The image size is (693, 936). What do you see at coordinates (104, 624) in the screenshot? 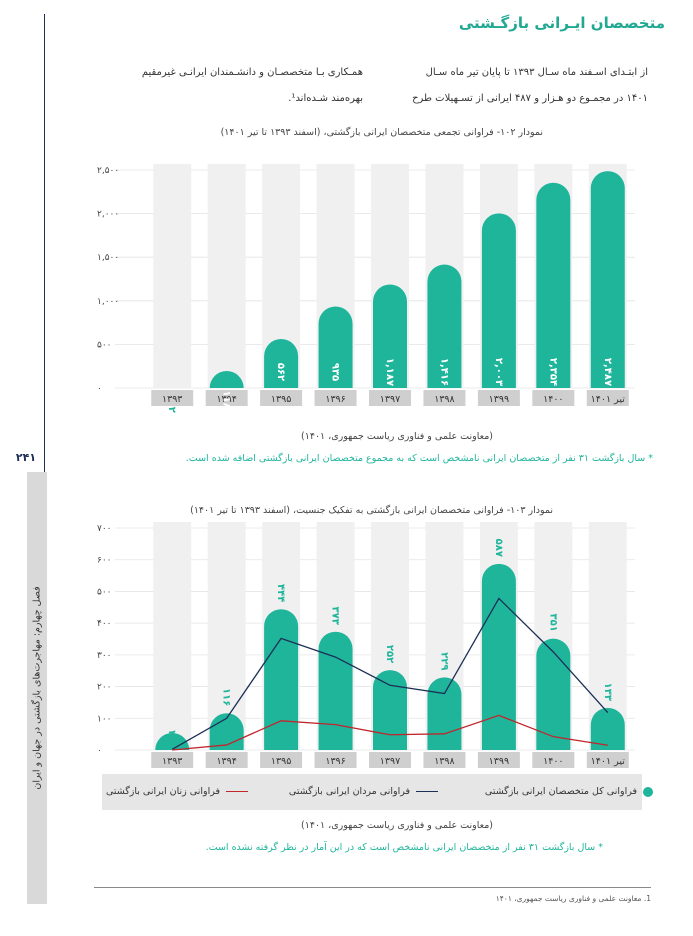
I see `y-tick-label: ۴۰۰` at bounding box center [104, 624].